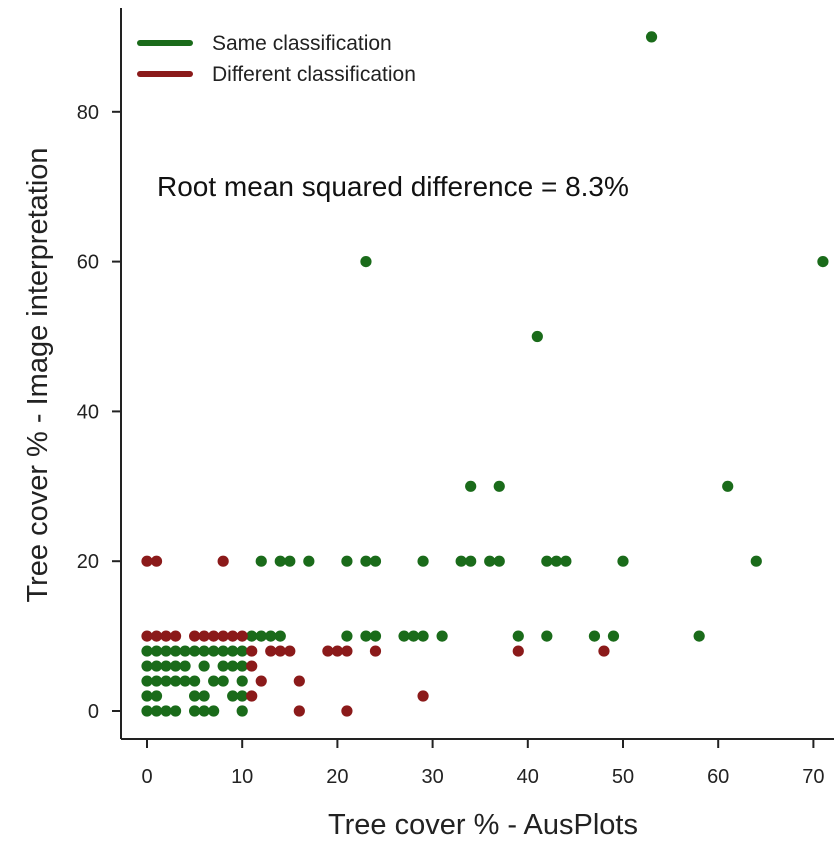 The height and width of the screenshot is (843, 839). Describe the element at coordinates (337, 777) in the screenshot. I see `x-tick-label: 20` at that location.